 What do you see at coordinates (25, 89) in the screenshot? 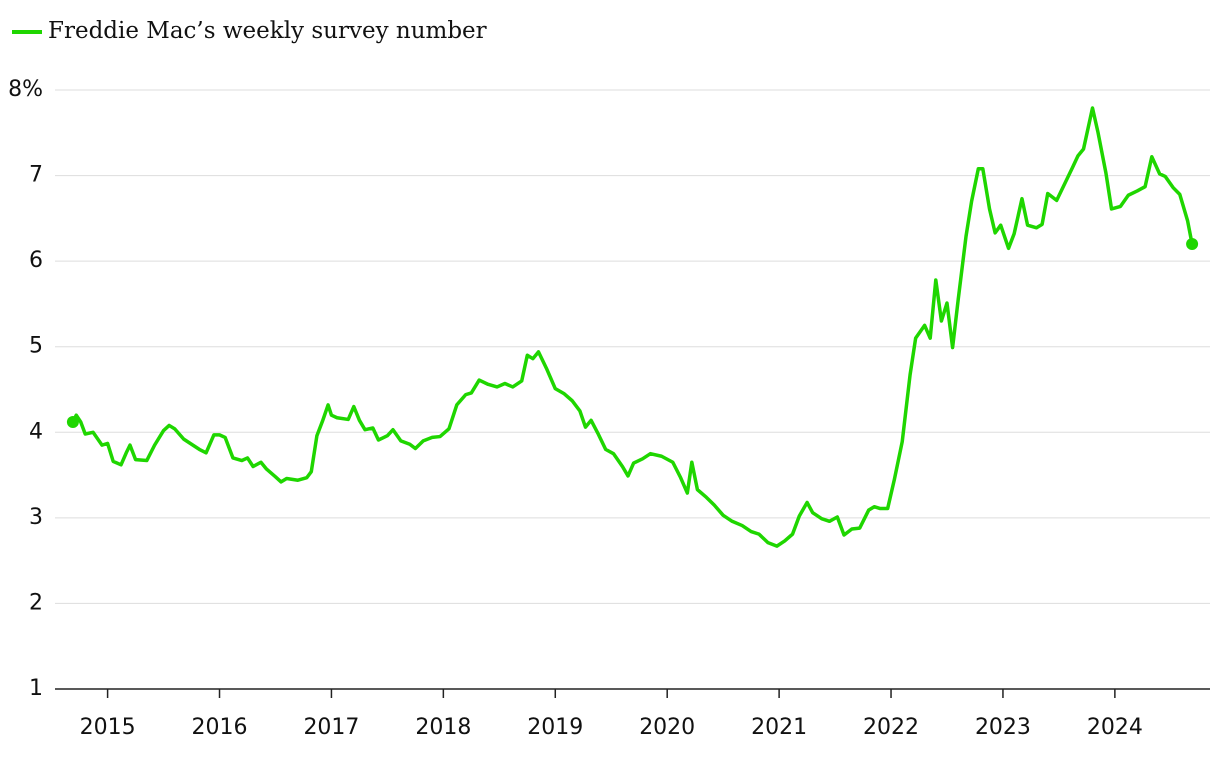
I see `y-tick-label: 8%` at bounding box center [25, 89].